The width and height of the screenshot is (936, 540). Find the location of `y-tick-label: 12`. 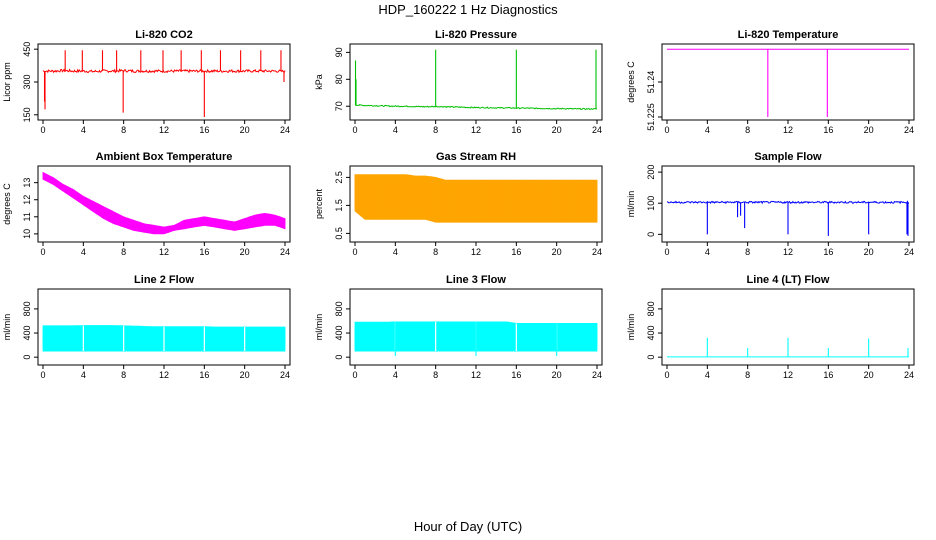

y-tick-label: 12 is located at coordinates (27, 200).